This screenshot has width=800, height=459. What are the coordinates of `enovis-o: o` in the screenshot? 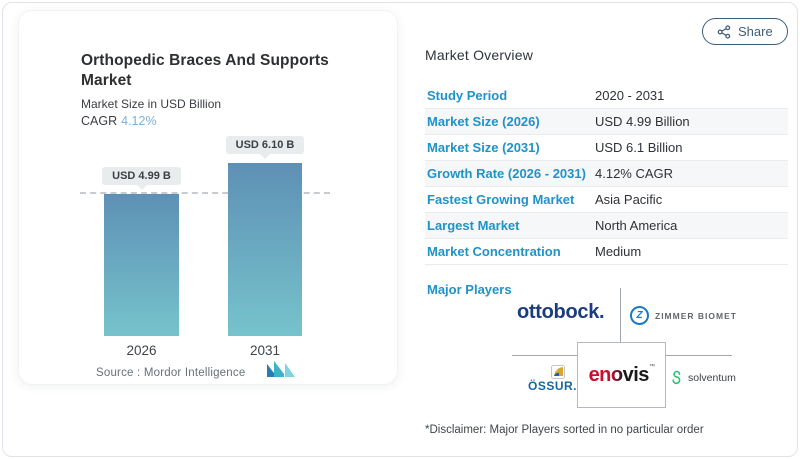 It's located at (616, 374).